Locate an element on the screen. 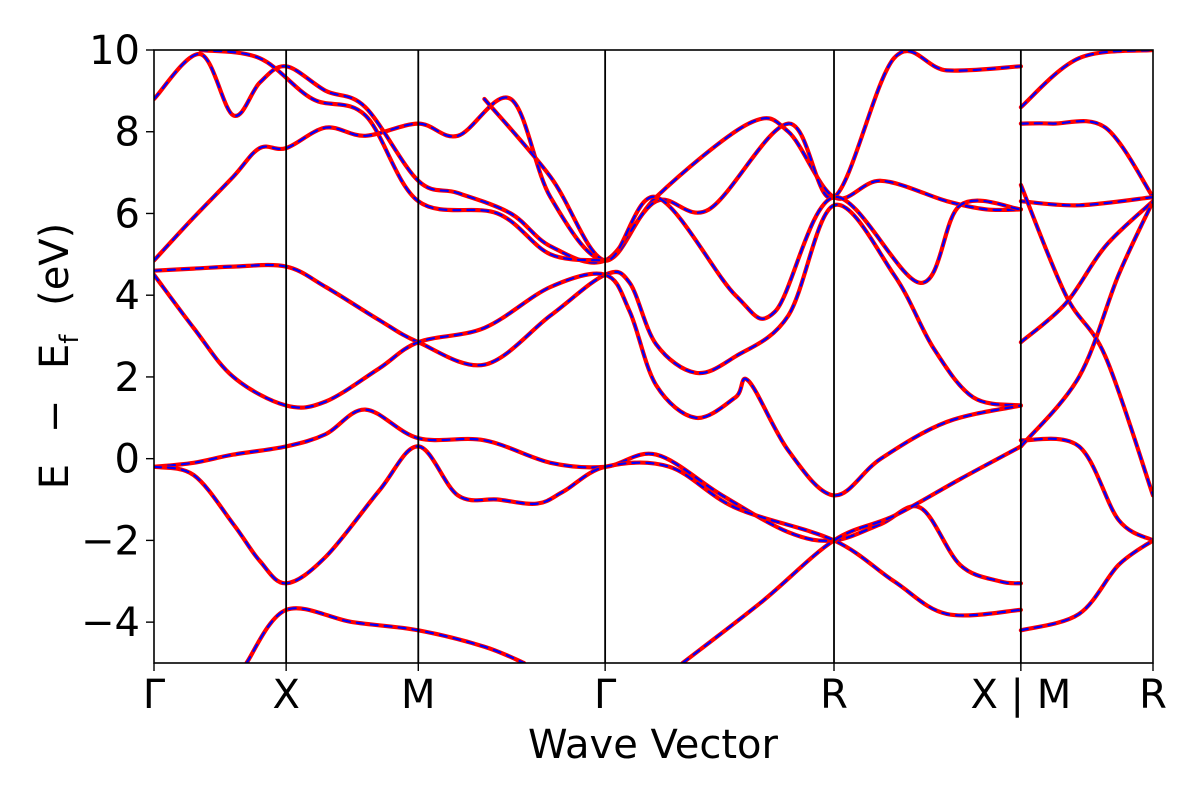  x-tick-label: X | M is located at coordinates (1020, 695).